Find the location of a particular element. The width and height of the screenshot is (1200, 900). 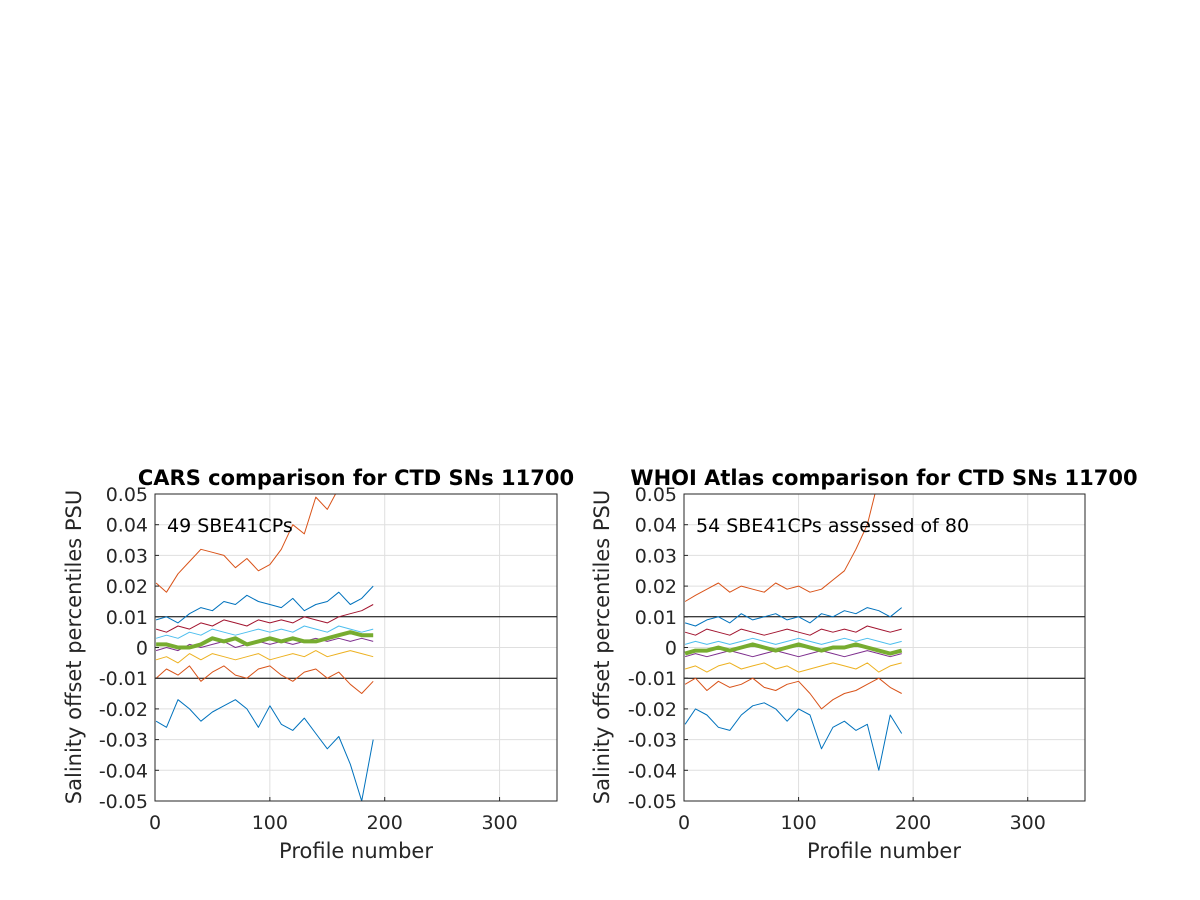

left-x-tick-label: 300 is located at coordinates (499, 823).